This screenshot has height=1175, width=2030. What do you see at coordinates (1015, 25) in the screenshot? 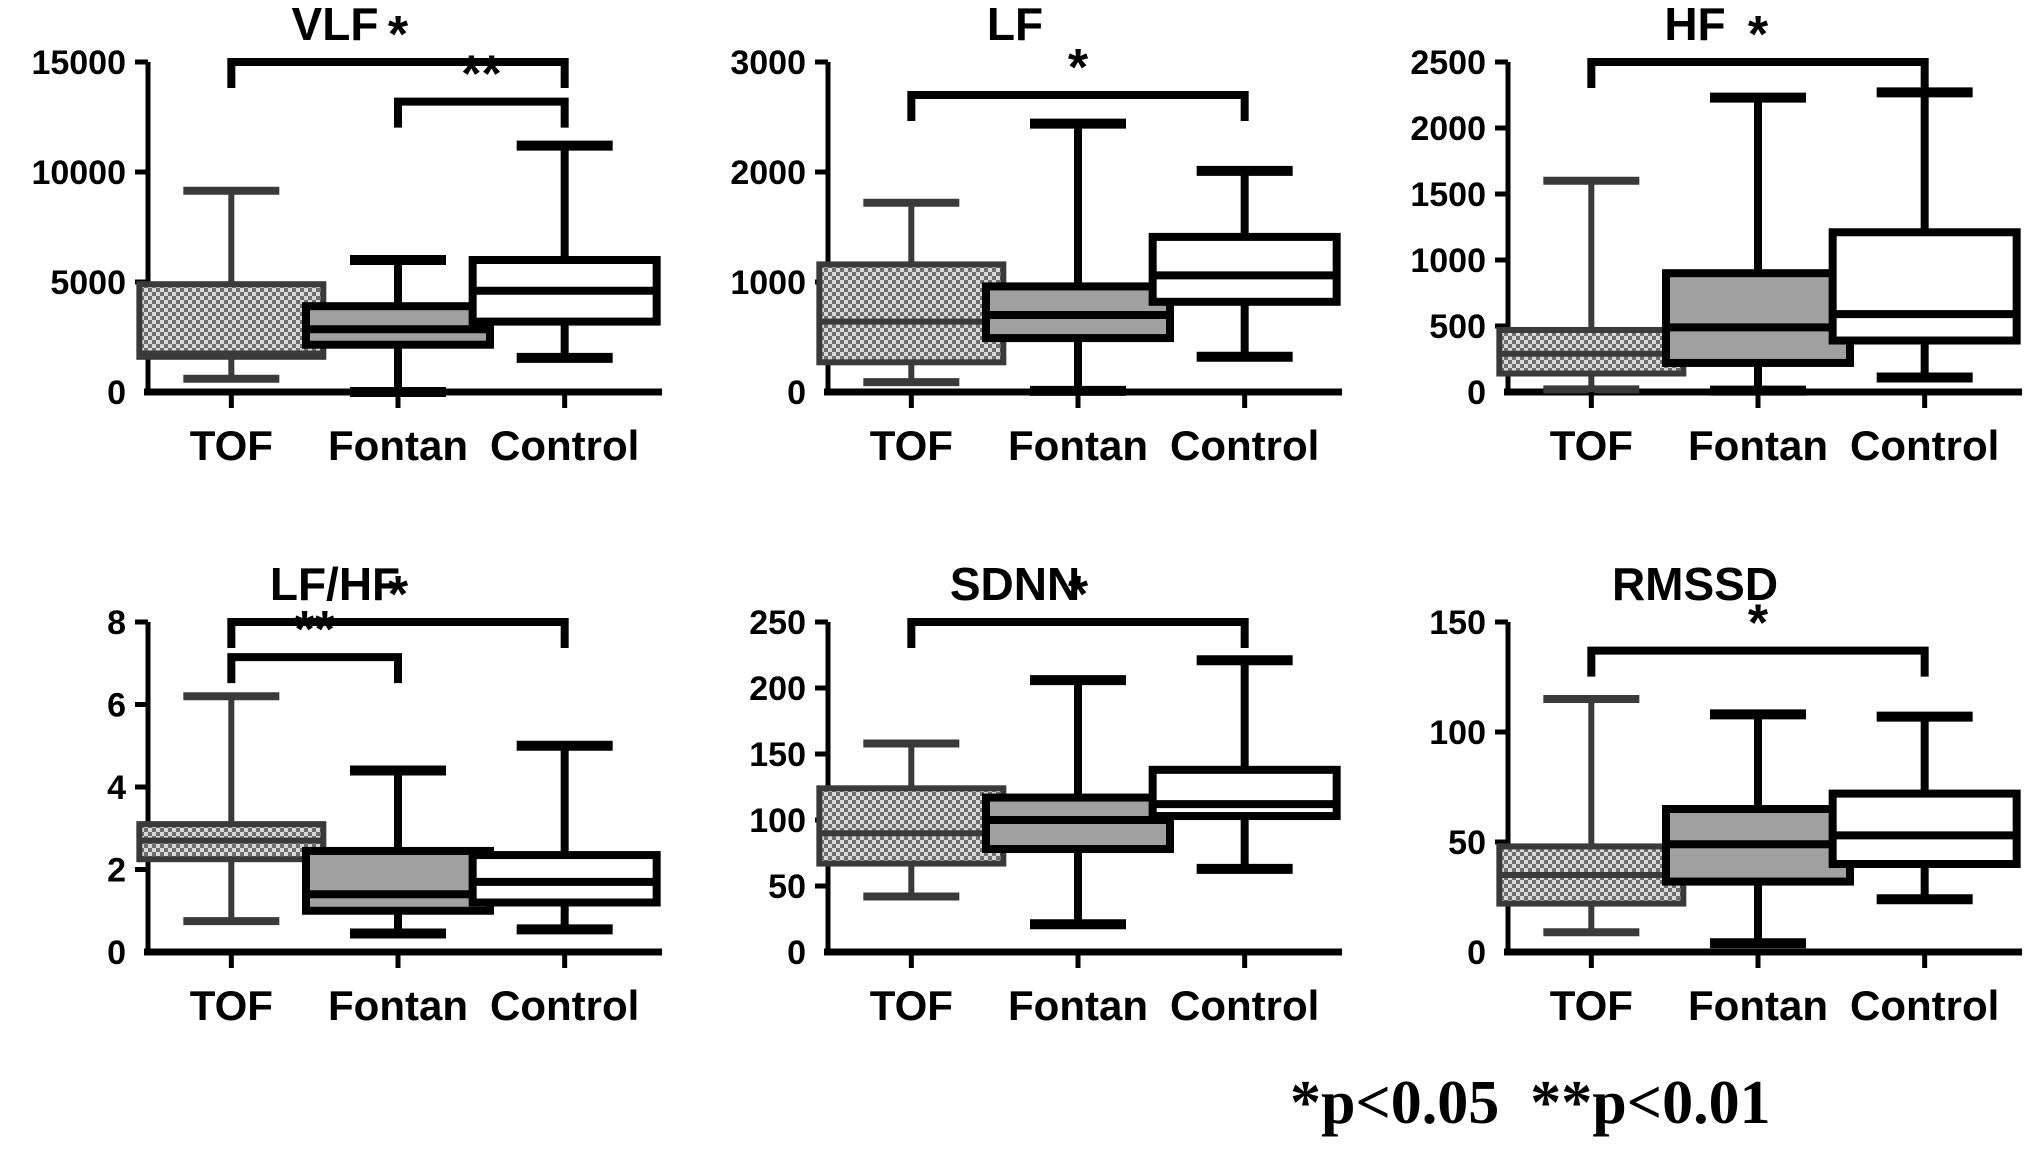
I see `panel-title: LF` at bounding box center [1015, 25].